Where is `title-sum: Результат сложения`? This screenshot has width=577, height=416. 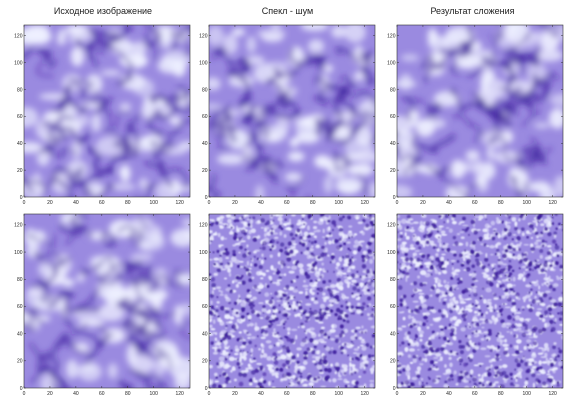 title-sum: Результат сложения is located at coordinates (472, 11).